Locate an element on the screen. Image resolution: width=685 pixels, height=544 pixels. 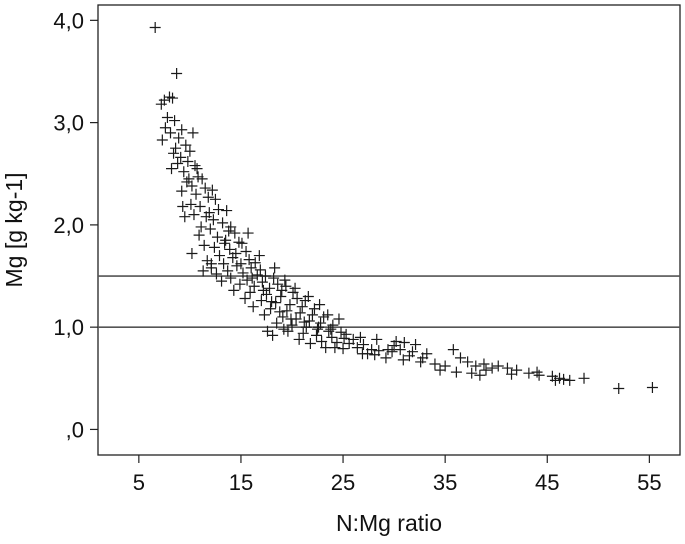
x-axis-title: N:Mg ratio is located at coordinates (389, 523).